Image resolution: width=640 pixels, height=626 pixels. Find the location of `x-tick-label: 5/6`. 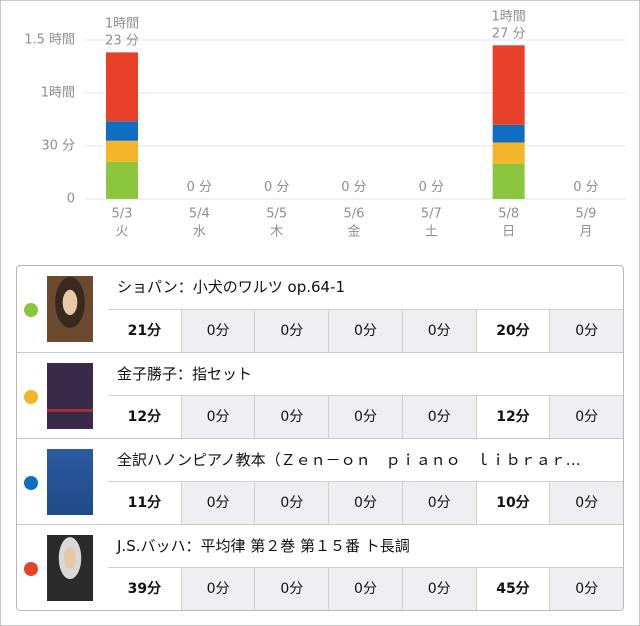

x-tick-label: 5/6 is located at coordinates (354, 214).